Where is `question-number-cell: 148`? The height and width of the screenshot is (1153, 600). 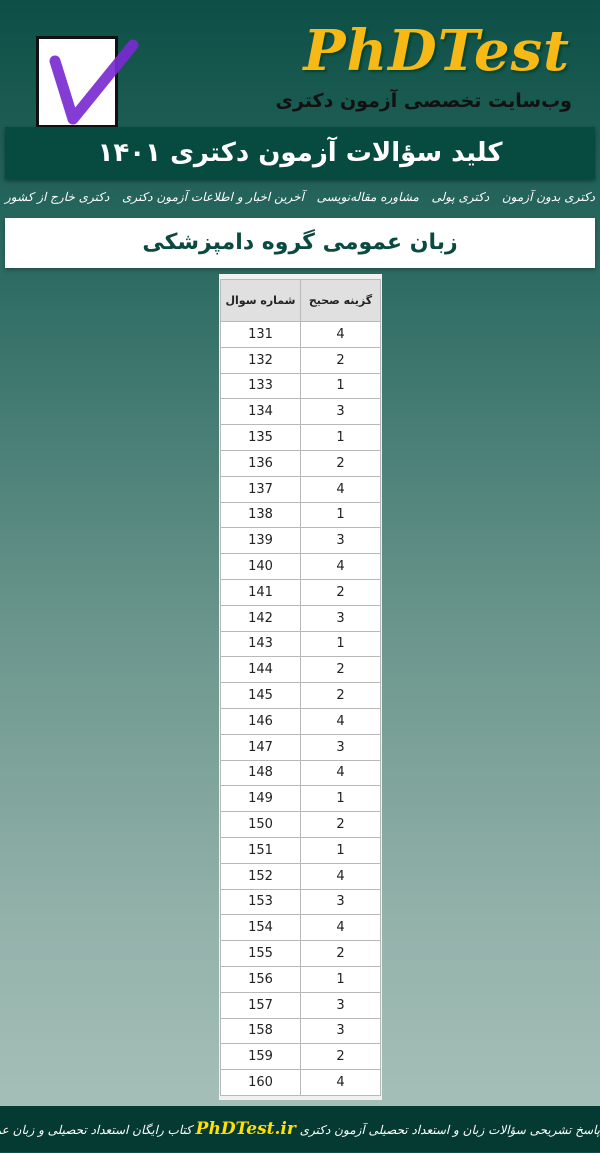
question-number-cell: 148 is located at coordinates (260, 773).